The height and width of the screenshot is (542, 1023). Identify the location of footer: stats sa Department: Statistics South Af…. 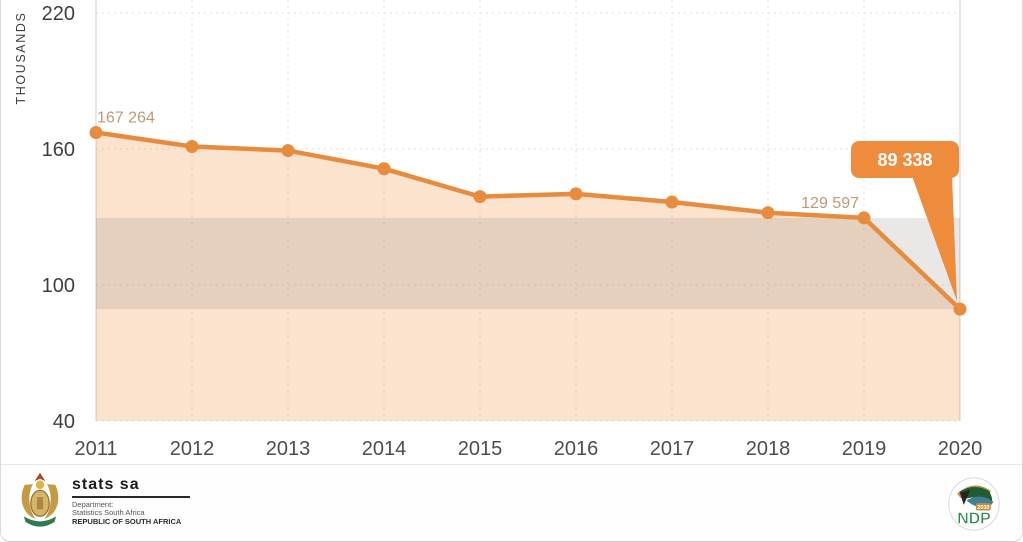
(511, 502).